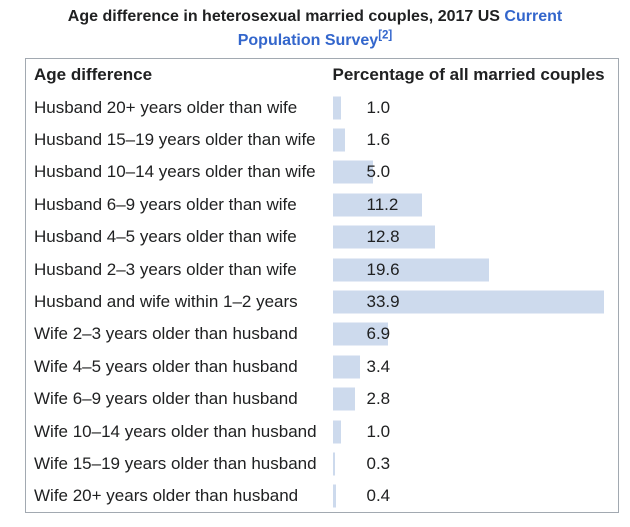 The image size is (630, 527). I want to click on col-header-age-difference: Age difference, so click(93, 75).